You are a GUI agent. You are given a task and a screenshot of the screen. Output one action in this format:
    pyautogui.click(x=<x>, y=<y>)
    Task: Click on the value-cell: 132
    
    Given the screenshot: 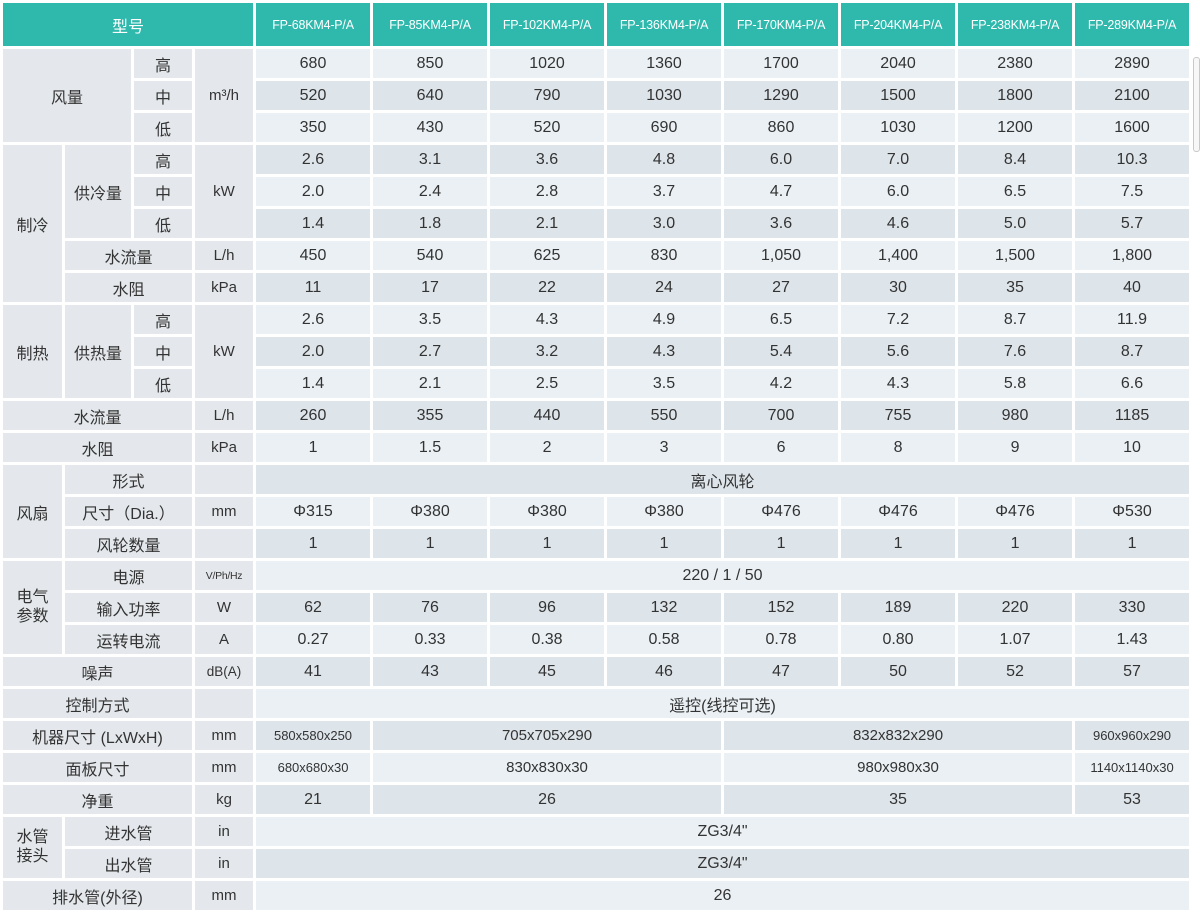 What is the action you would take?
    pyautogui.click(x=664, y=607)
    